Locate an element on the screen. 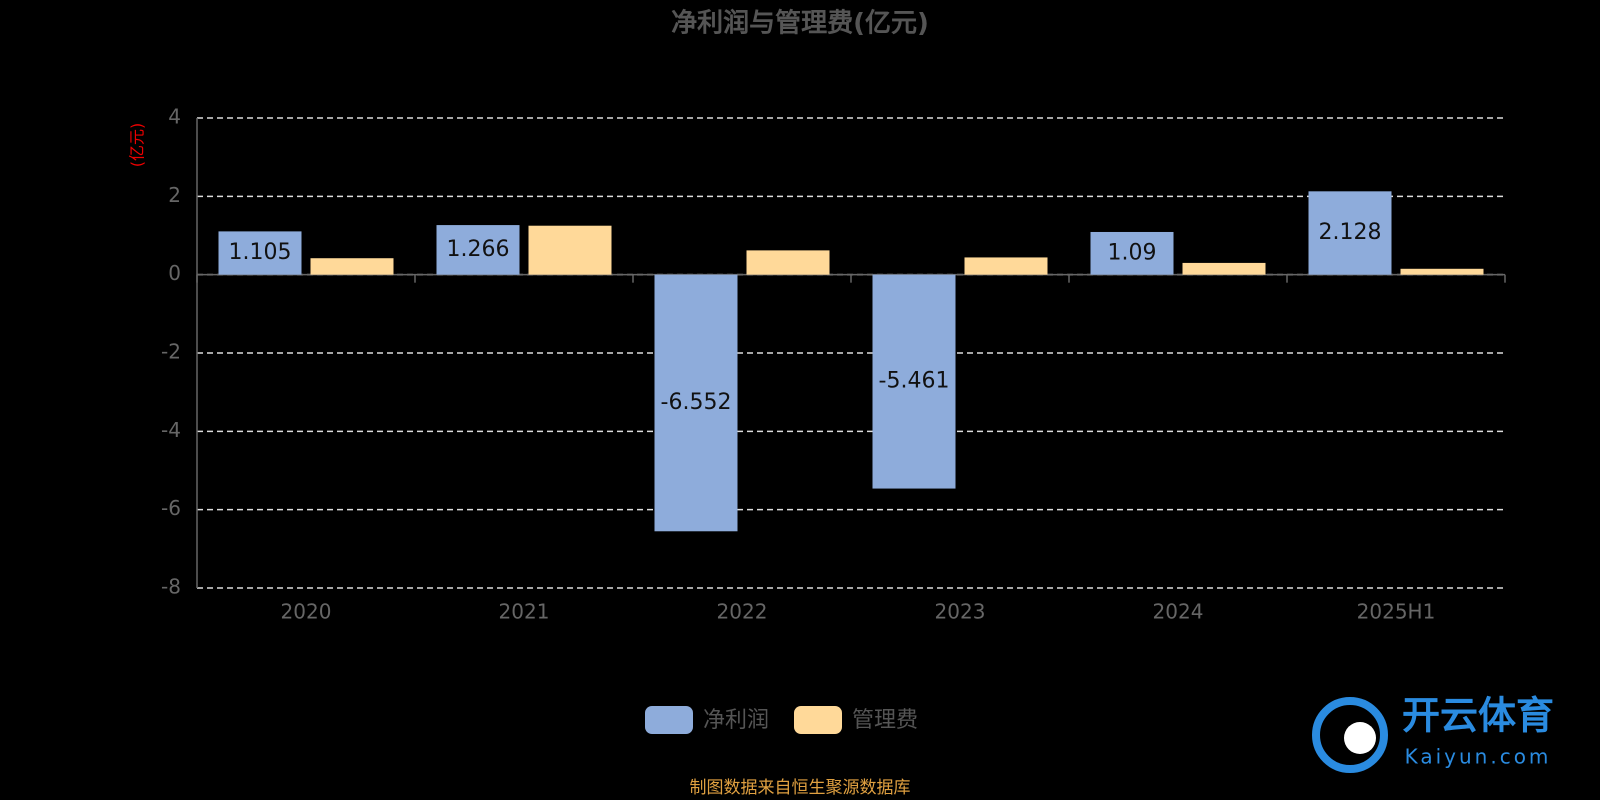 The width and height of the screenshot is (1600, 800). x-tick-label: 2020 is located at coordinates (306, 612).